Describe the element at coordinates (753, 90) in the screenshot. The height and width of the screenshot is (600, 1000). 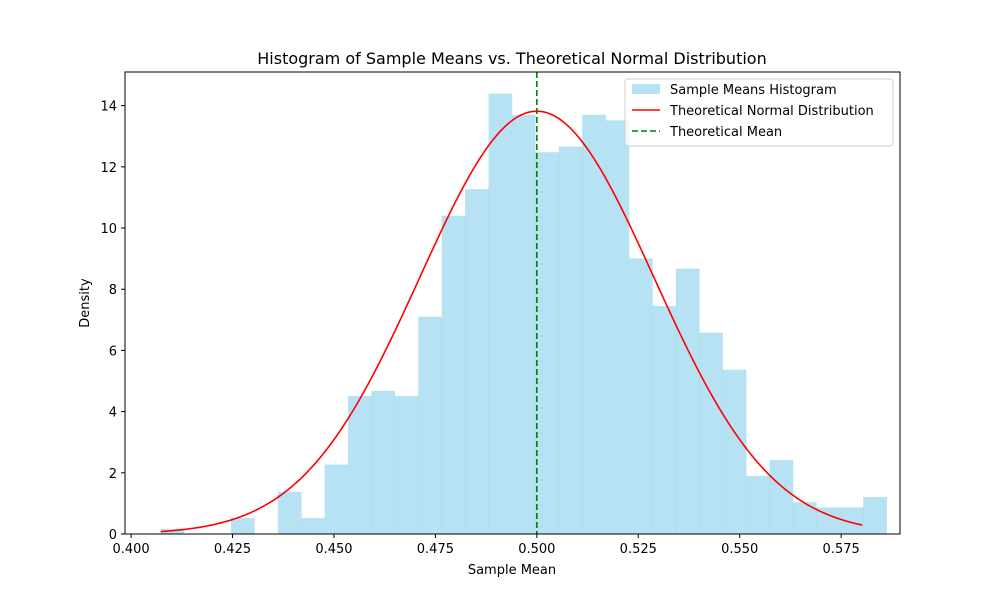
I see `legend-histogram-label: Sample Means Histogram` at that location.